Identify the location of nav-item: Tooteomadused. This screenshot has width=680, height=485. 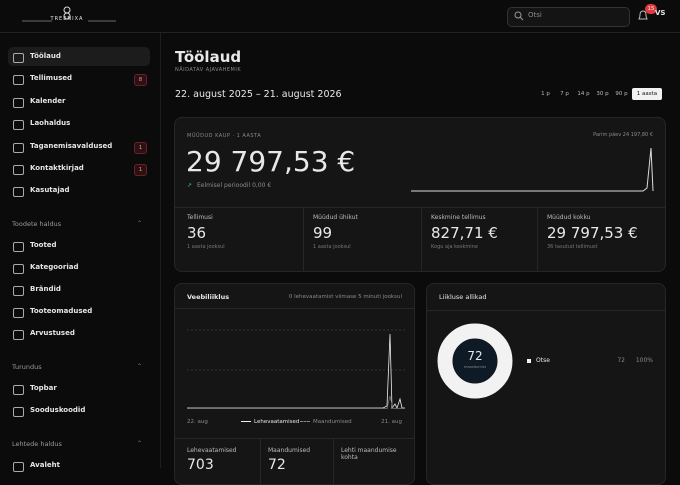
(61, 311).